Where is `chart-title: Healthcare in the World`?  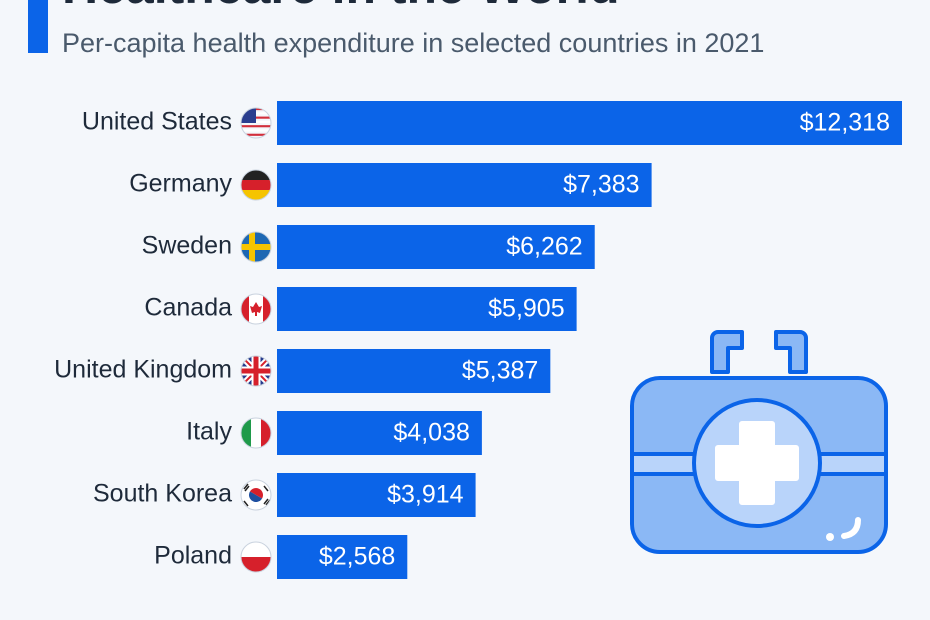
chart-title: Healthcare in the World is located at coordinates (341, 7).